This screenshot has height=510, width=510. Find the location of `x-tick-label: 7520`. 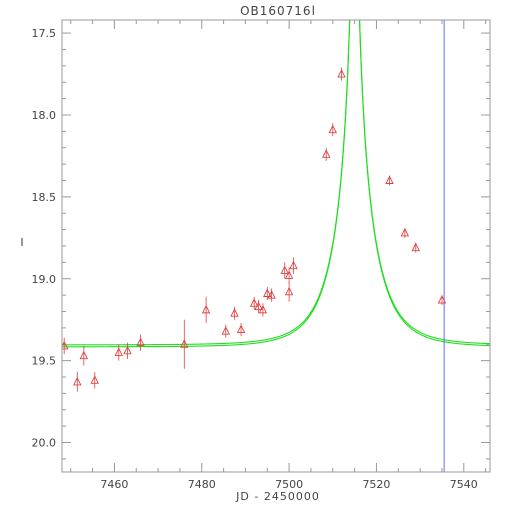

x-tick-label: 7520 is located at coordinates (376, 484).